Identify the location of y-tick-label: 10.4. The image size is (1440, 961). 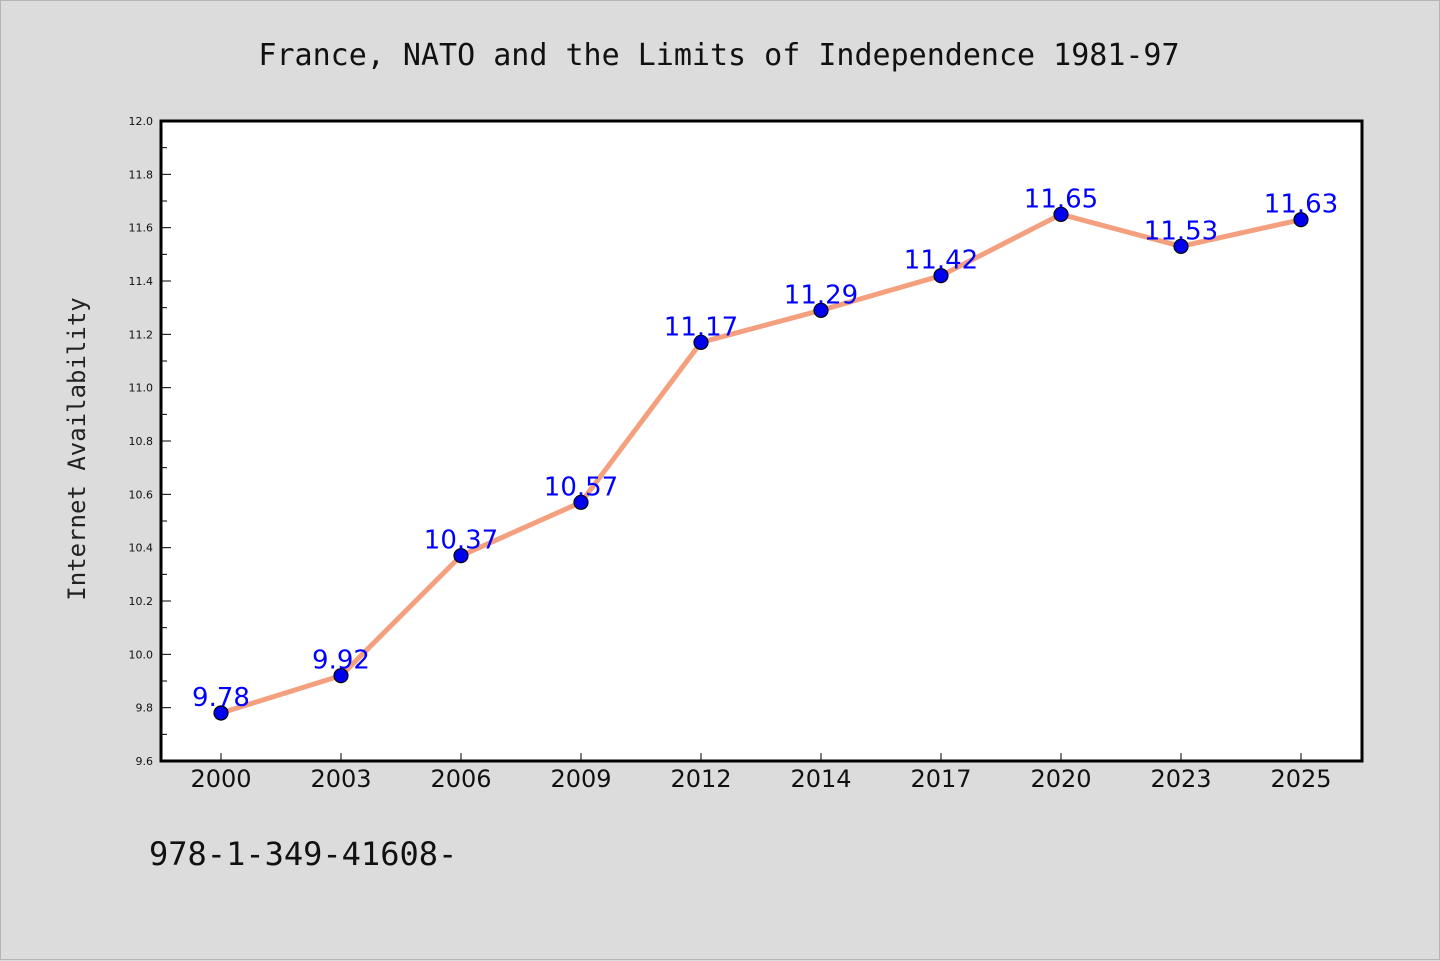
(141, 548).